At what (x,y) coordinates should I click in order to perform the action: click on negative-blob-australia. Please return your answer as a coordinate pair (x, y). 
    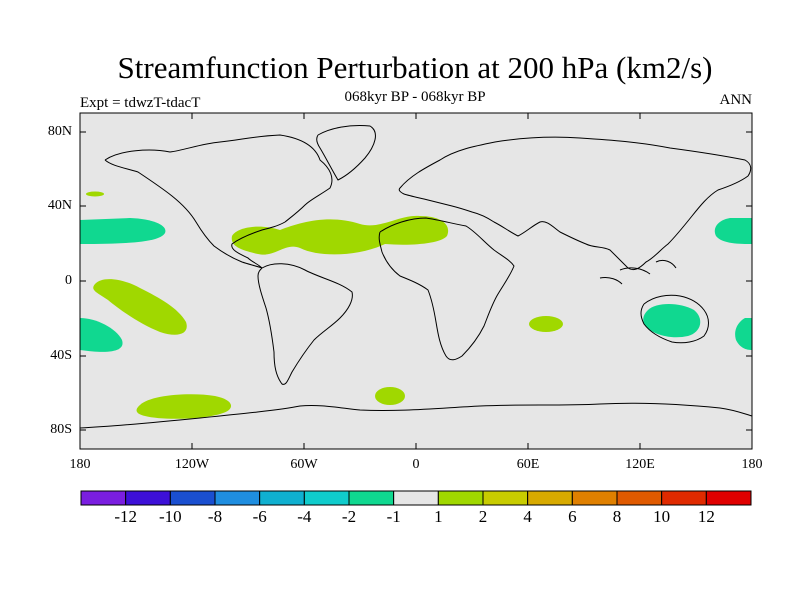
    Looking at the image, I should click on (672, 321).